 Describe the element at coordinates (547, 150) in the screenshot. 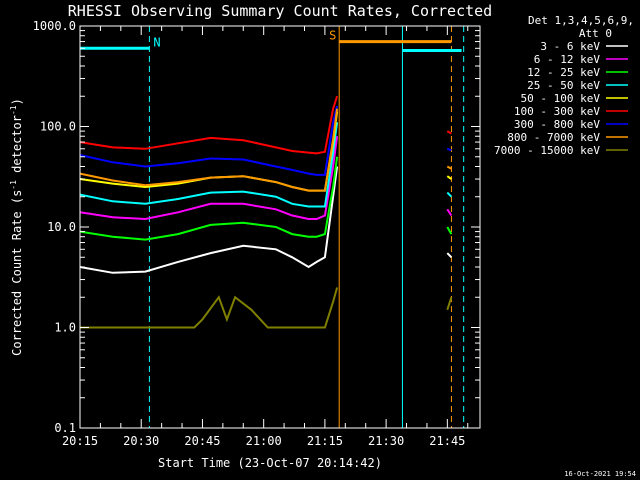

I see `legend-label: 7000 - 15000 keV` at that location.